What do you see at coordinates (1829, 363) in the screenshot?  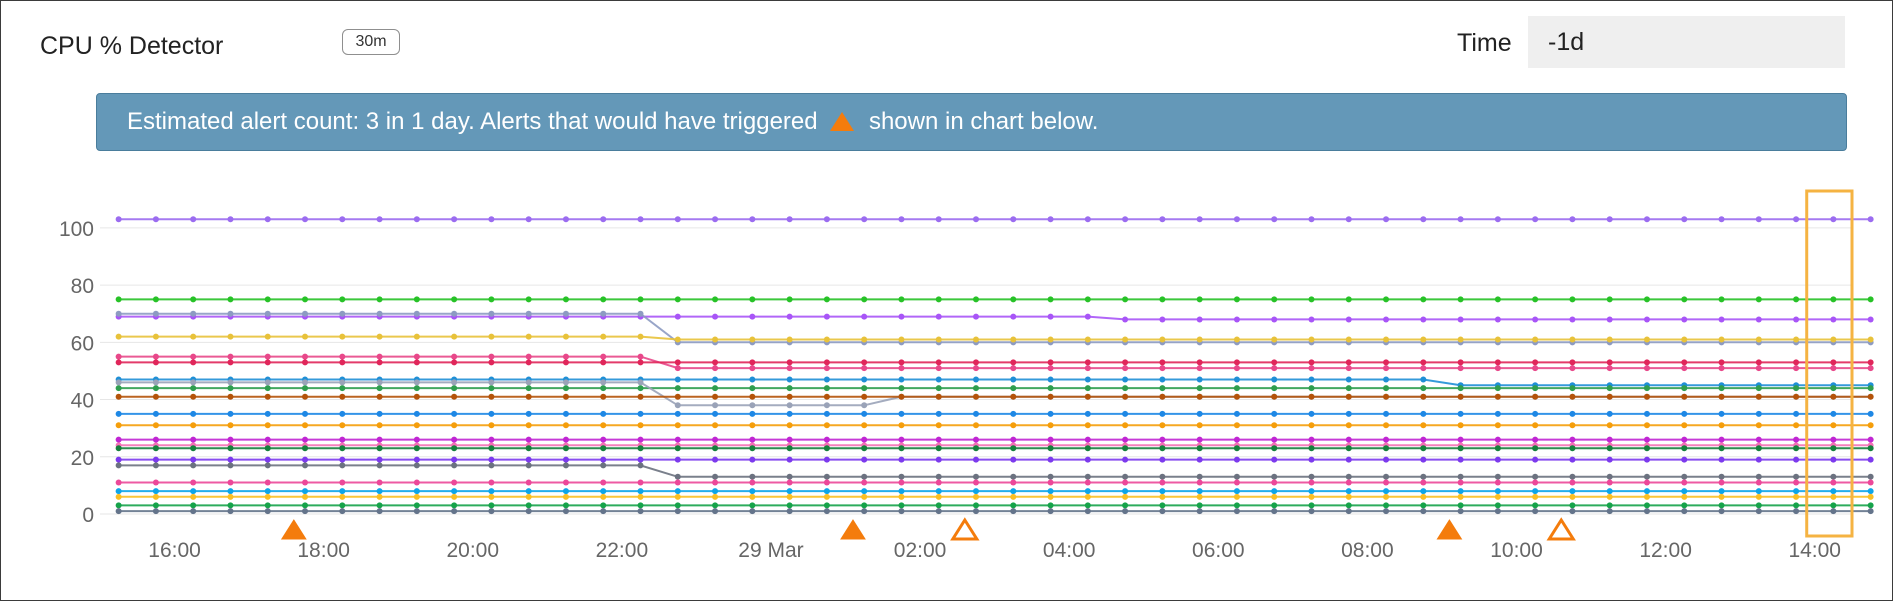 I see `highlight-box` at bounding box center [1829, 363].